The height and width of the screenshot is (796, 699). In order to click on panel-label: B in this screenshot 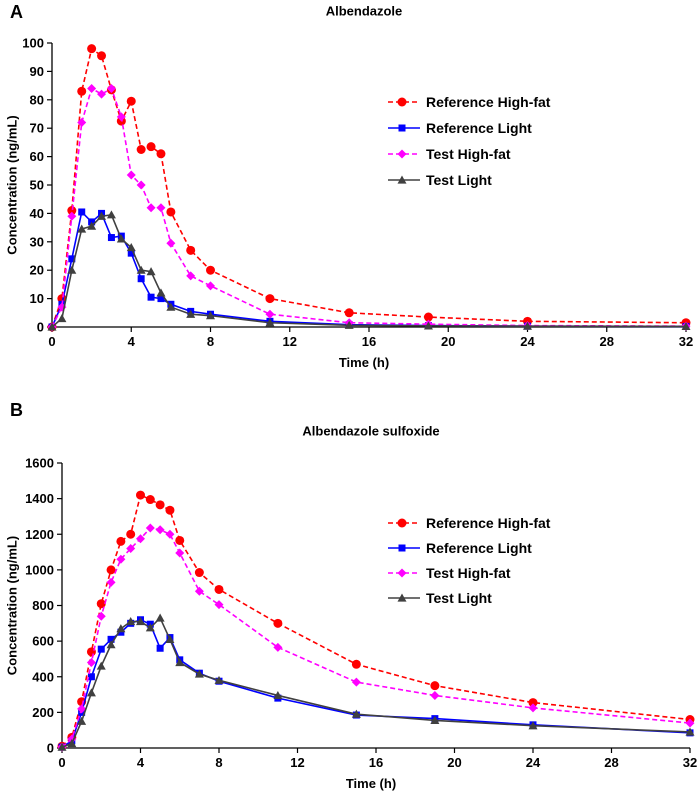, I will do `click(16, 410)`.